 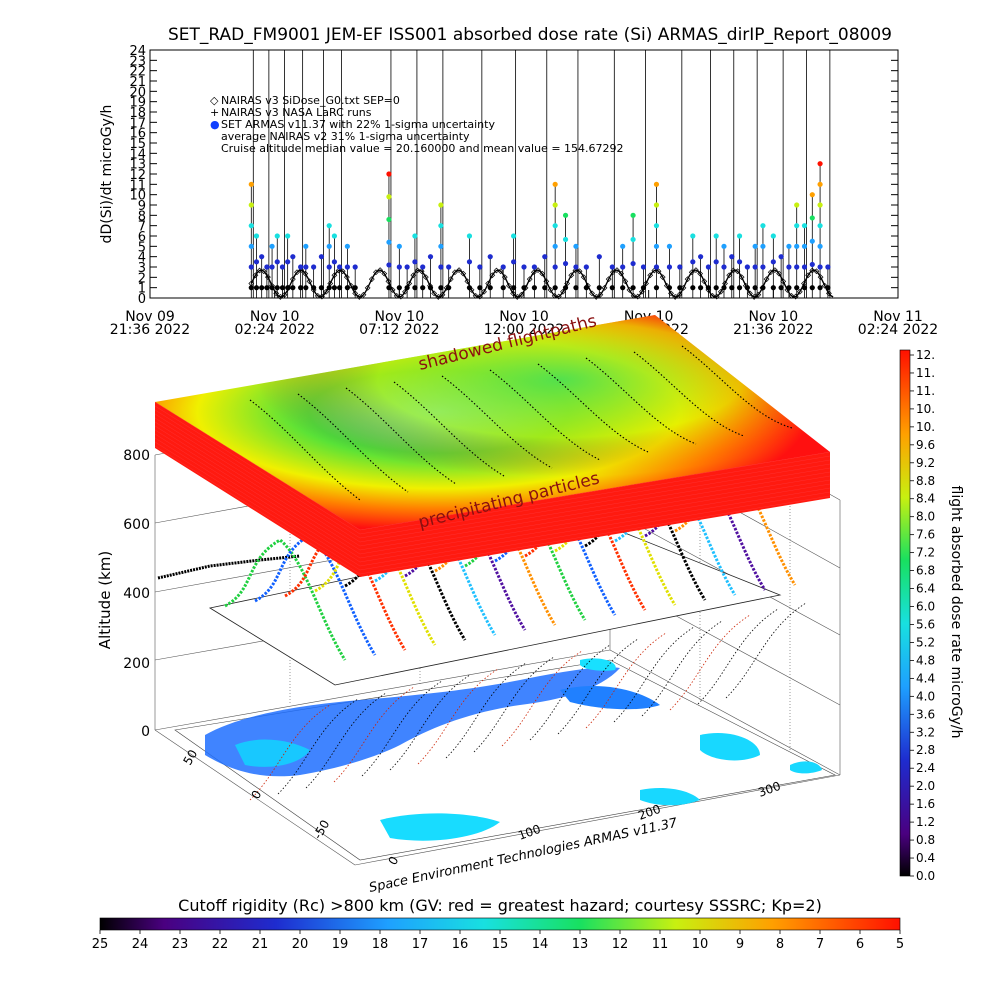 I want to click on y-tick-label: 1, so click(x=142, y=289).